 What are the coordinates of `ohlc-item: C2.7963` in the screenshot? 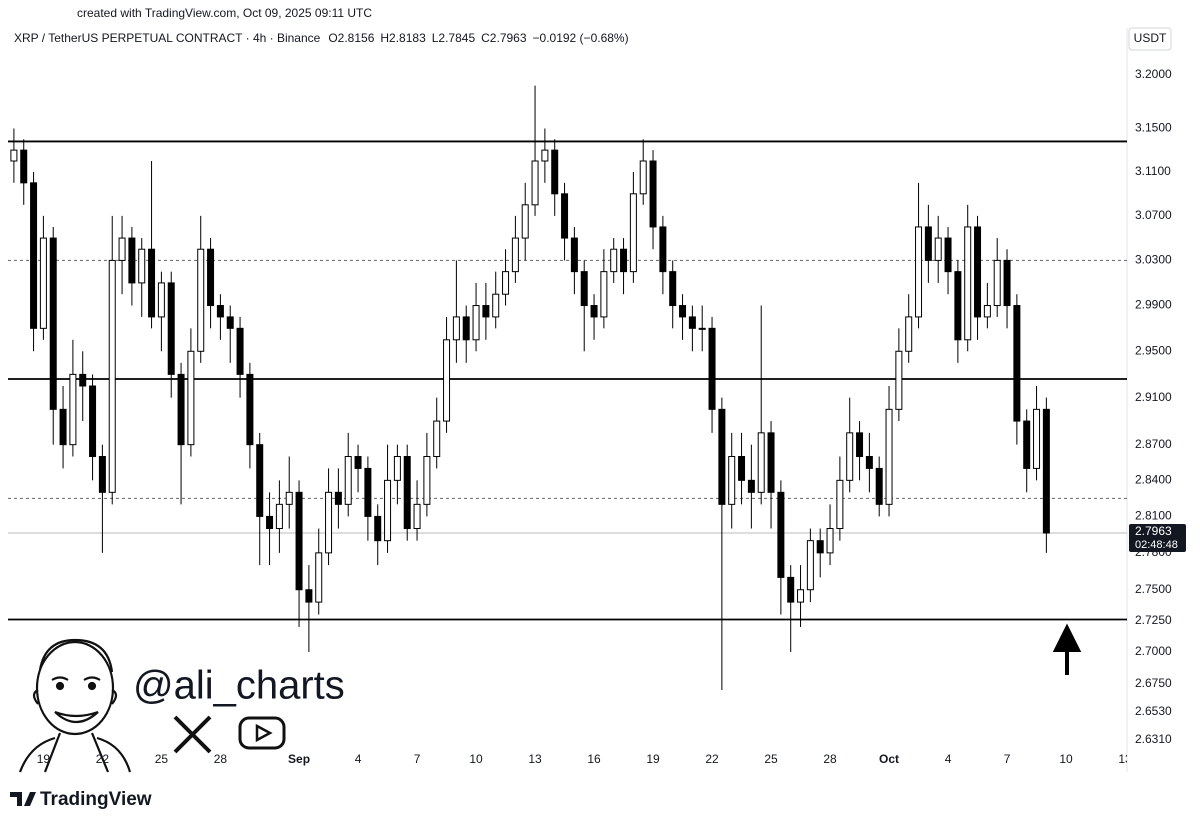 It's located at (504, 38).